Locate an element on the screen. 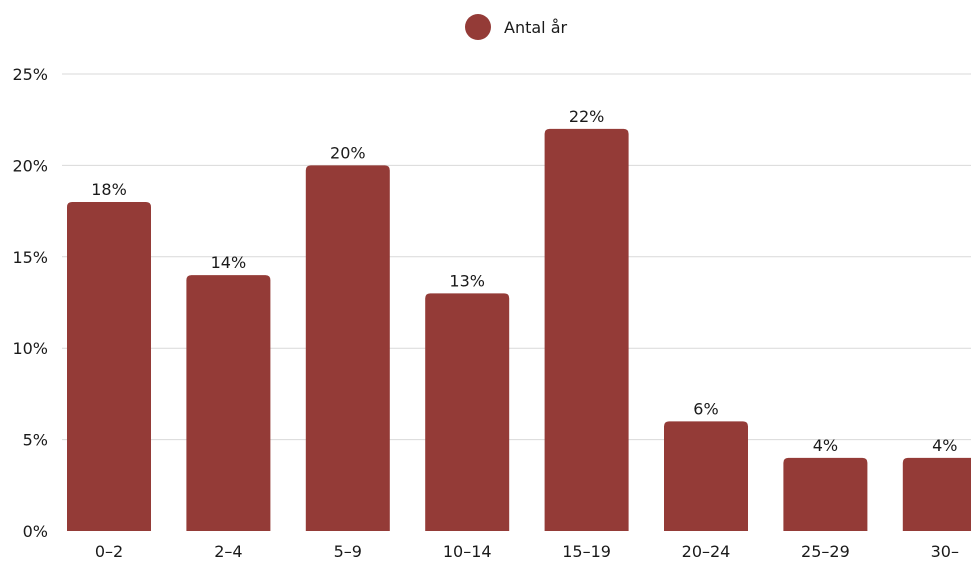 The width and height of the screenshot is (971, 565). legend: Antal år is located at coordinates (516, 27).